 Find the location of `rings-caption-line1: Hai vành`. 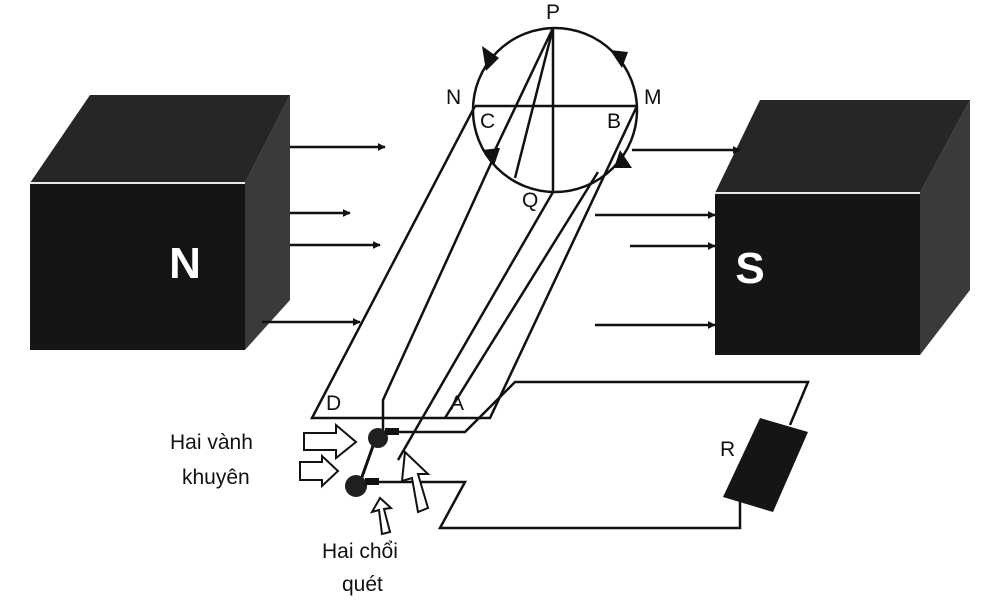

rings-caption-line1: Hai vành is located at coordinates (211, 442).